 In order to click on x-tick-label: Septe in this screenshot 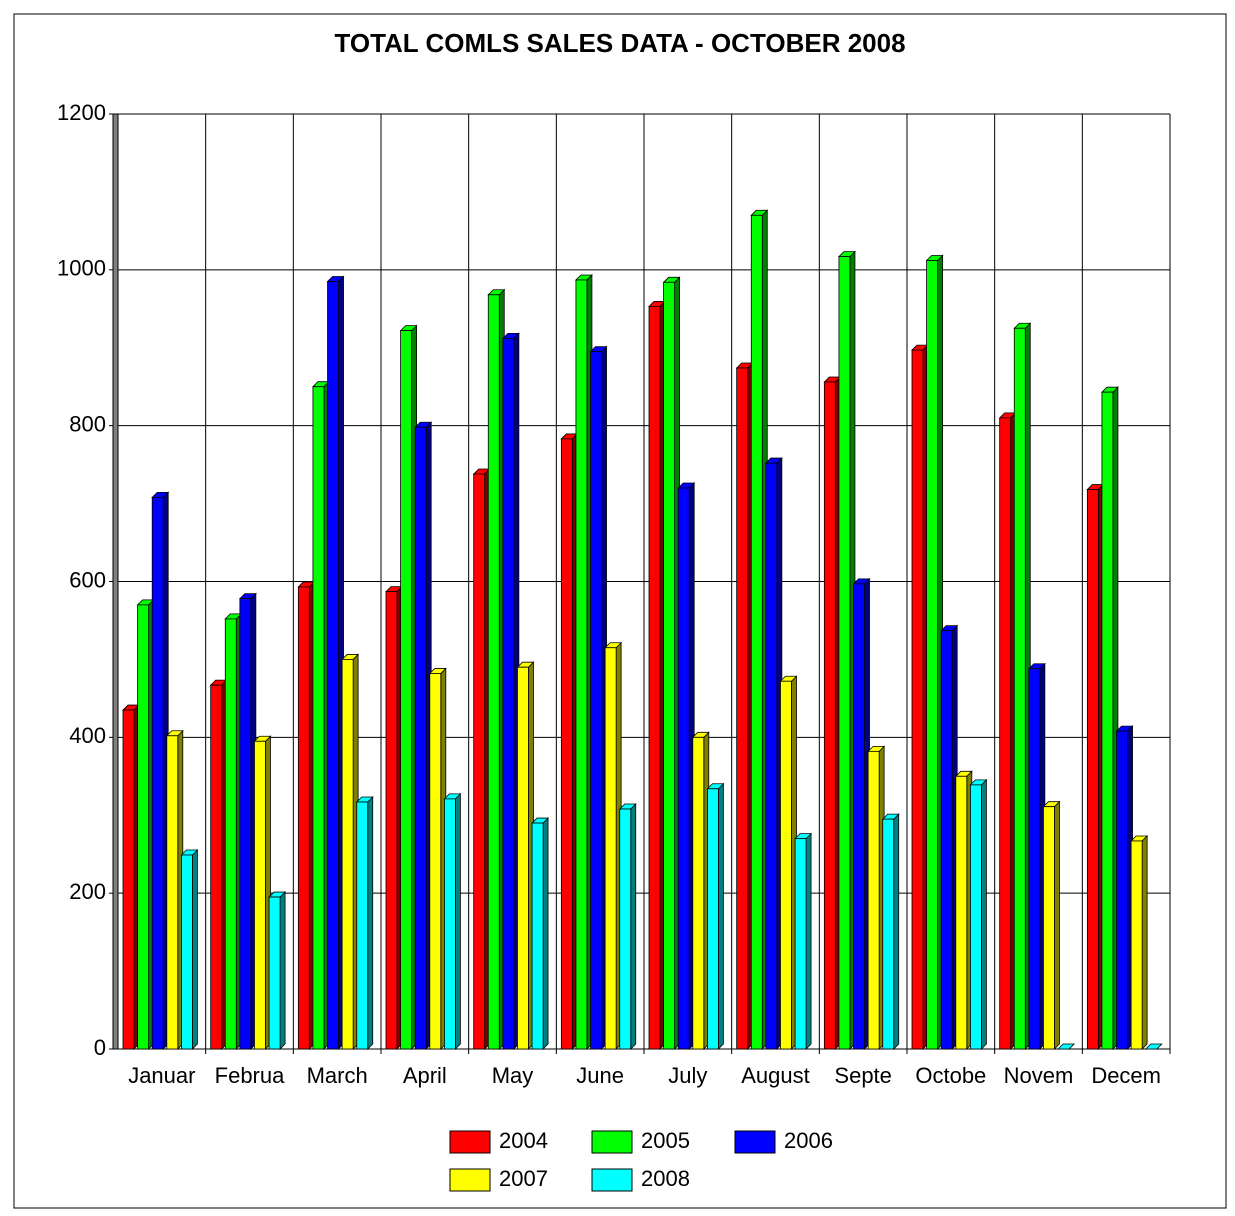, I will do `click(863, 1075)`.